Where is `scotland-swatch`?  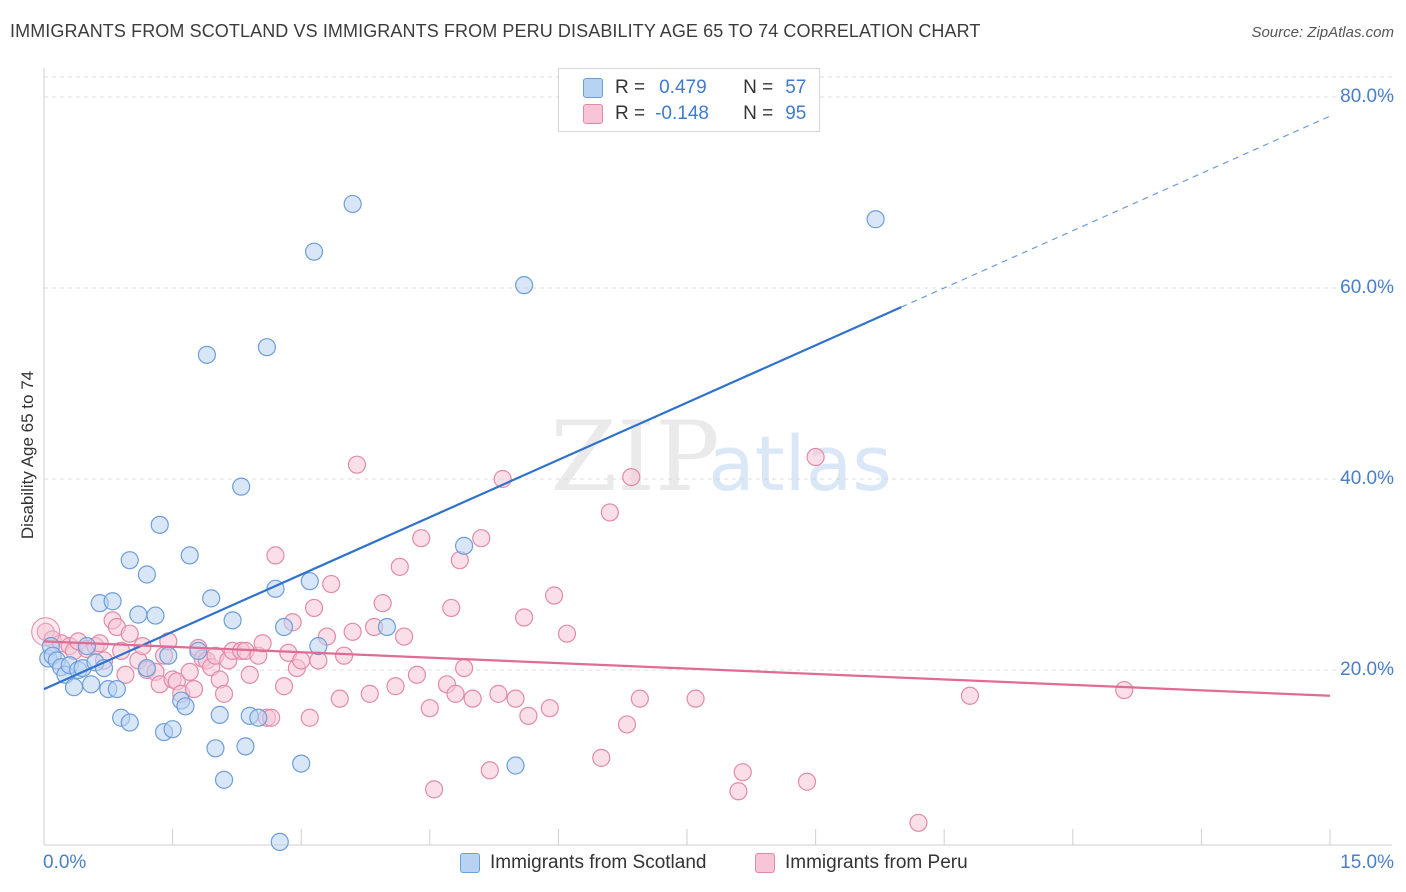 scotland-swatch is located at coordinates (593, 88).